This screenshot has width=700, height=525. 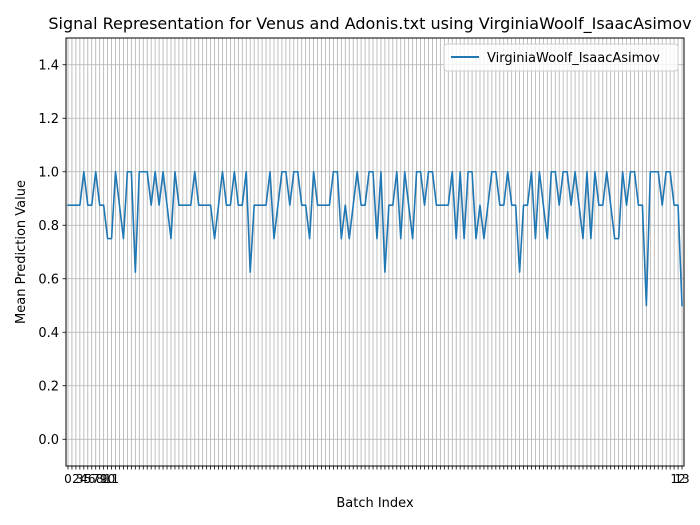 I want to click on y-tick-label: 1.2, so click(x=48, y=119).